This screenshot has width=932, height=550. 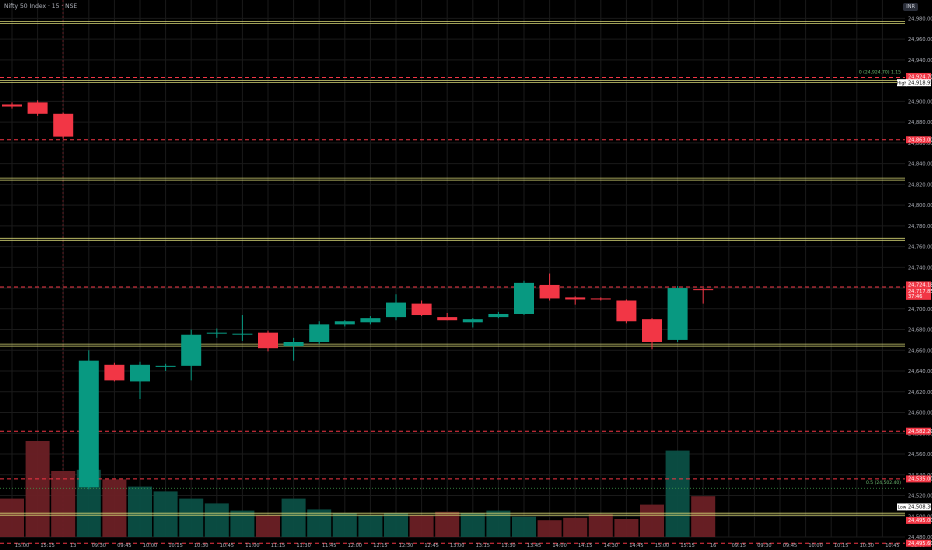 I want to click on price-tag-label: 24,495.60, so click(x=920, y=544).